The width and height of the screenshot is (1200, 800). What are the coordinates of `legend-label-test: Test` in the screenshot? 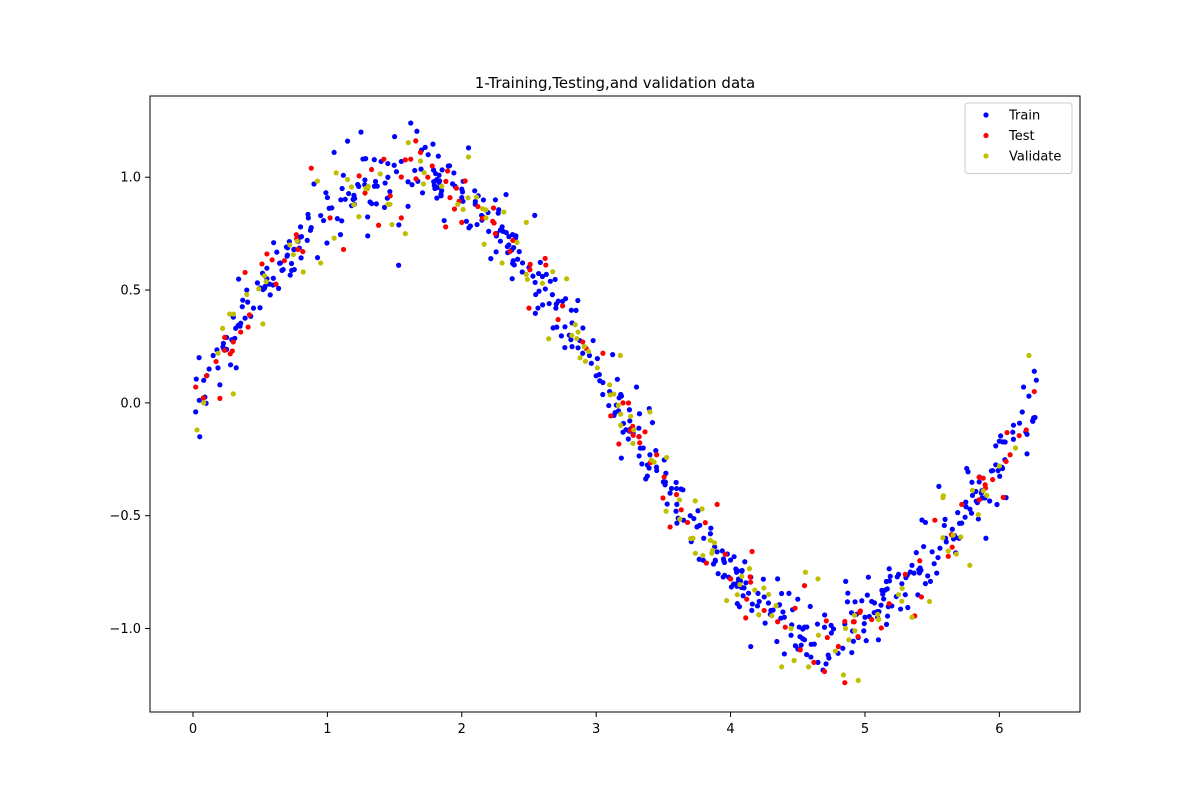 It's located at (1021, 136).